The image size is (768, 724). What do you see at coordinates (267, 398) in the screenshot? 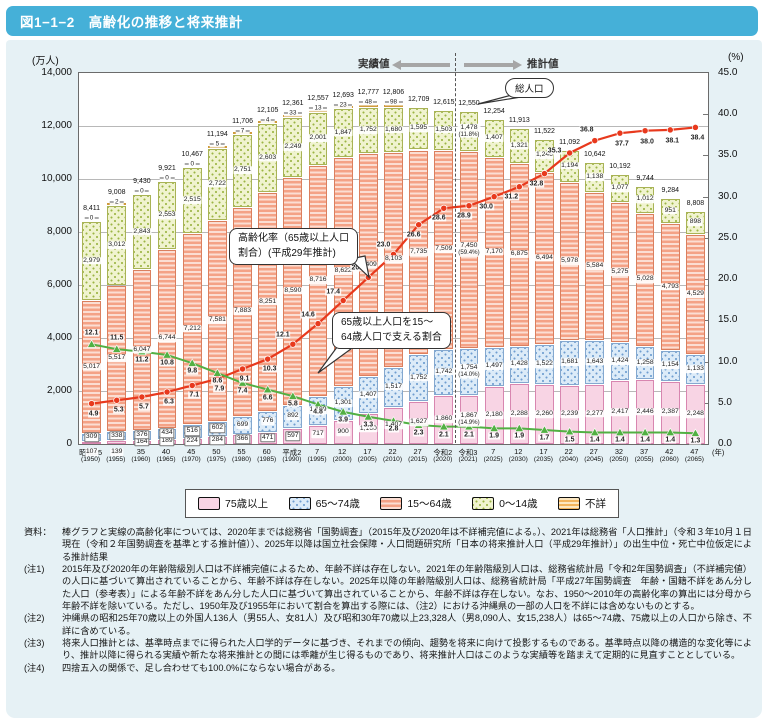
I see `support-ratio-value-label: 6.6` at bounding box center [267, 398].